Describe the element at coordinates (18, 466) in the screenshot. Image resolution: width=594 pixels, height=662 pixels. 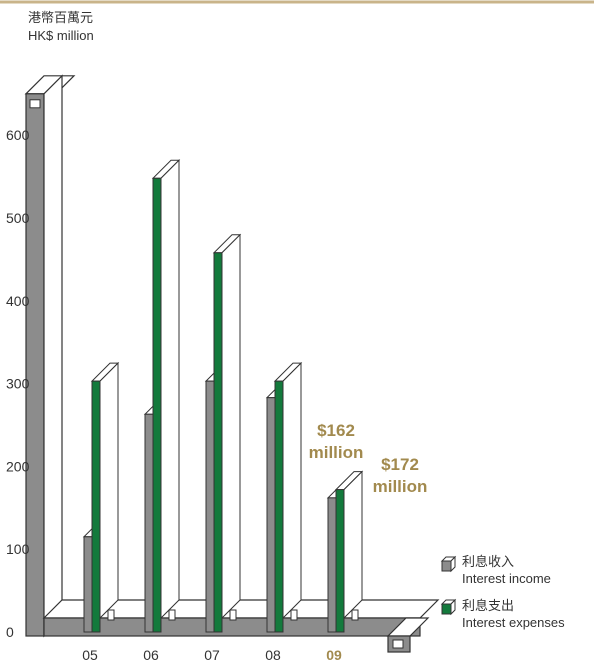
I see `y-tick-label: 200` at that location.